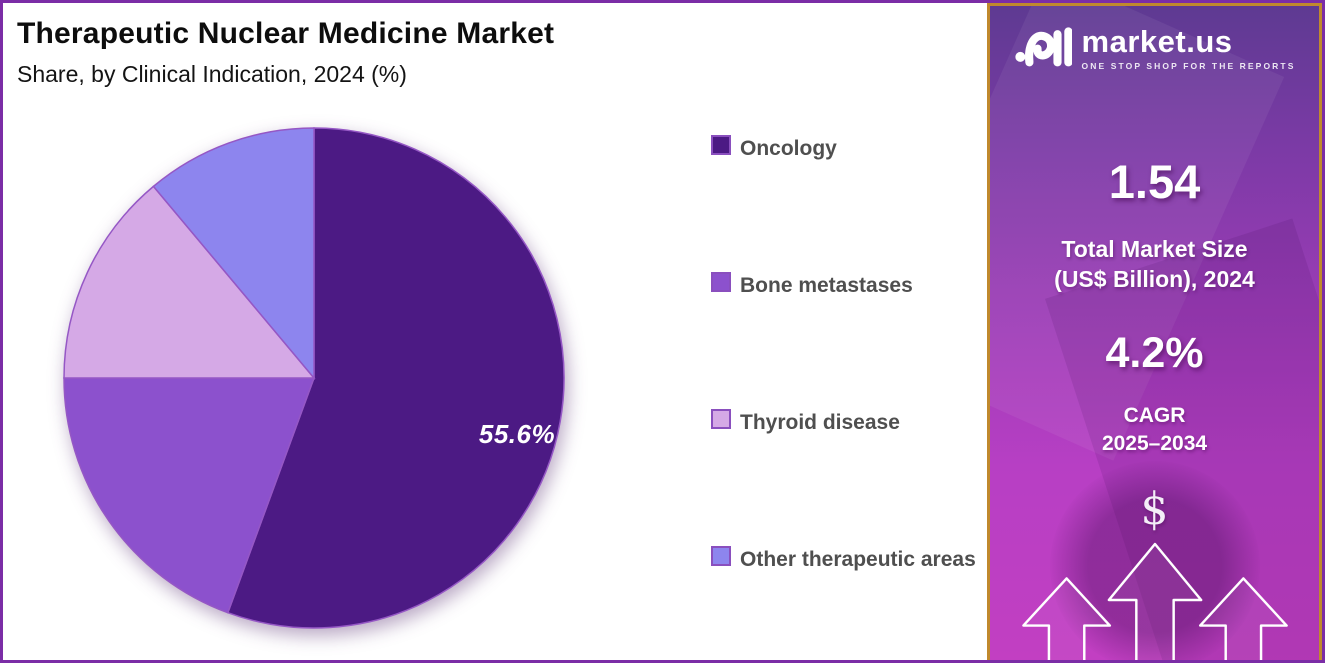 Image resolution: width=1325 pixels, height=663 pixels. What do you see at coordinates (1154, 279) in the screenshot?
I see `market-size-label-line2: (US$ Billion), 2024` at bounding box center [1154, 279].